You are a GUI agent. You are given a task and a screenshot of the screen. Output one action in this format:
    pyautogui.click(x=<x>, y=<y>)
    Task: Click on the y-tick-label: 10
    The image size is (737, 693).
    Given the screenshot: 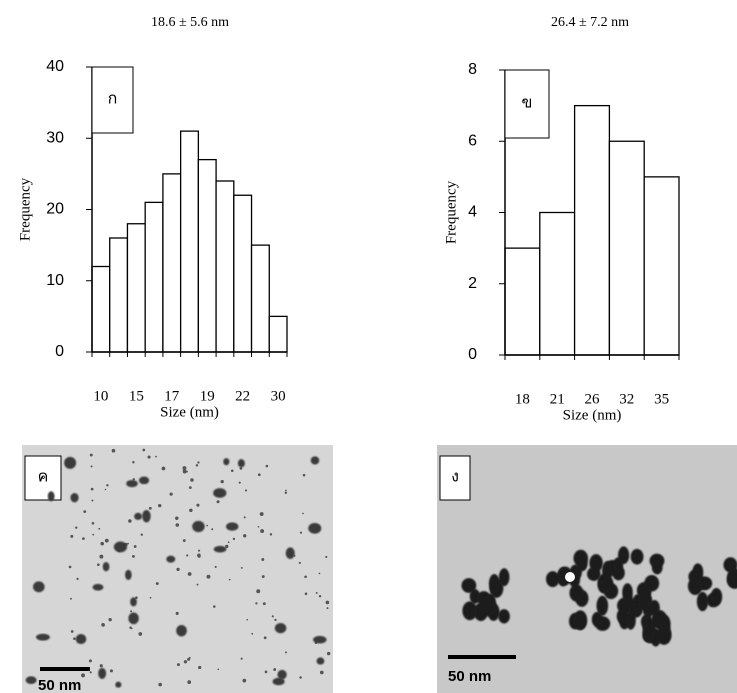 What is the action you would take?
    pyautogui.click(x=55, y=280)
    